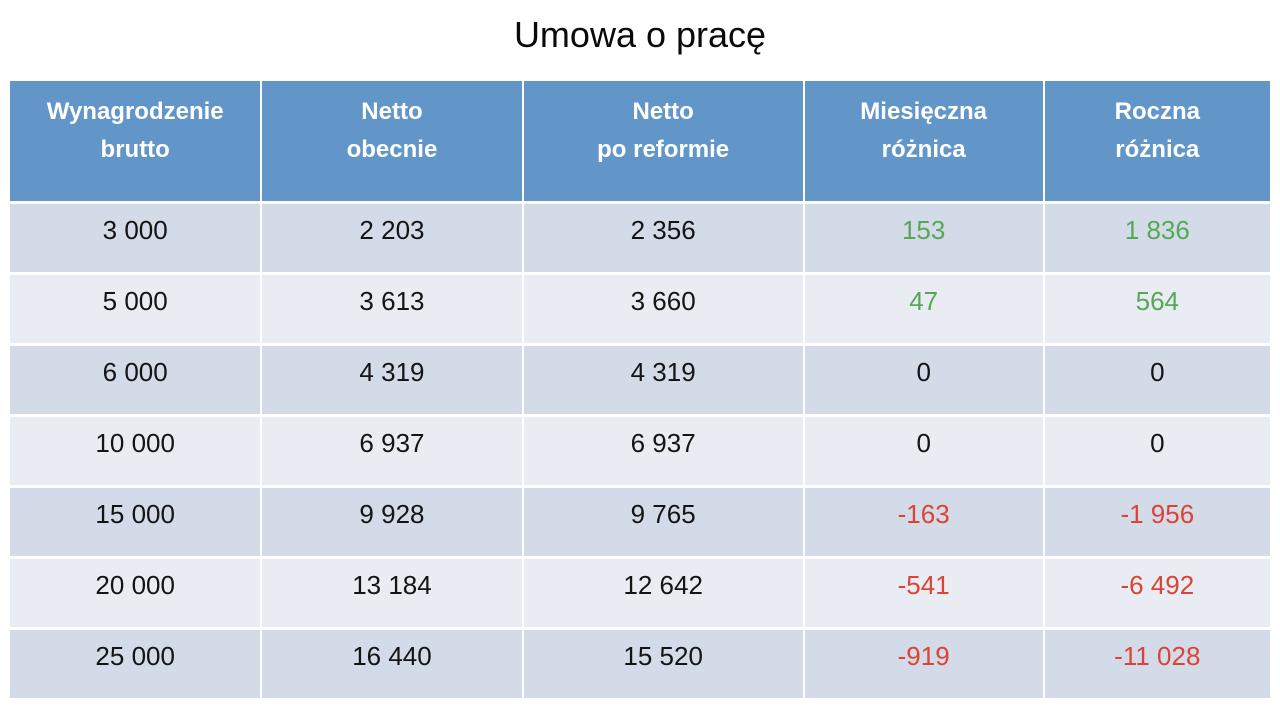  I want to click on table-row: 3 000 2 203 2 356 153 1 836, so click(640, 238).